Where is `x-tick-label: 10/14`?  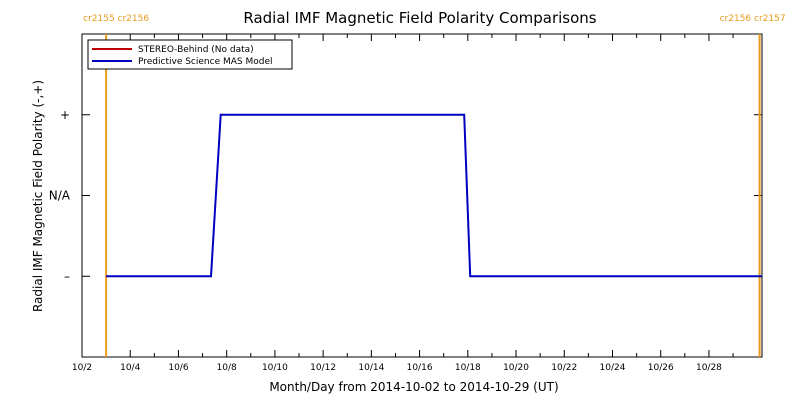
x-tick-label: 10/14 is located at coordinates (371, 368).